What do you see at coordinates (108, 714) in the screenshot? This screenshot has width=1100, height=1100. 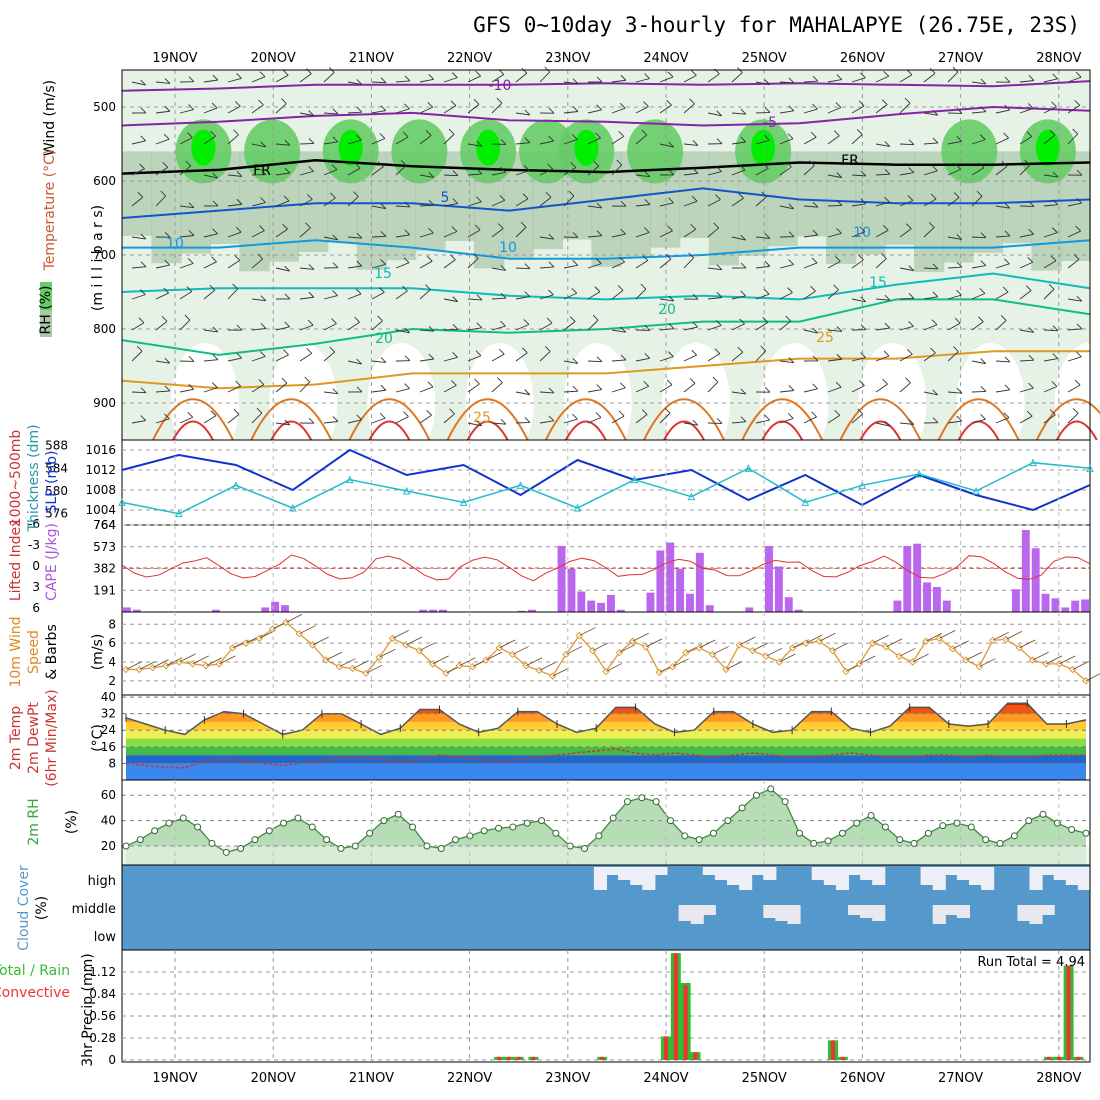 I see `temp-tick-label: 32` at bounding box center [108, 714].